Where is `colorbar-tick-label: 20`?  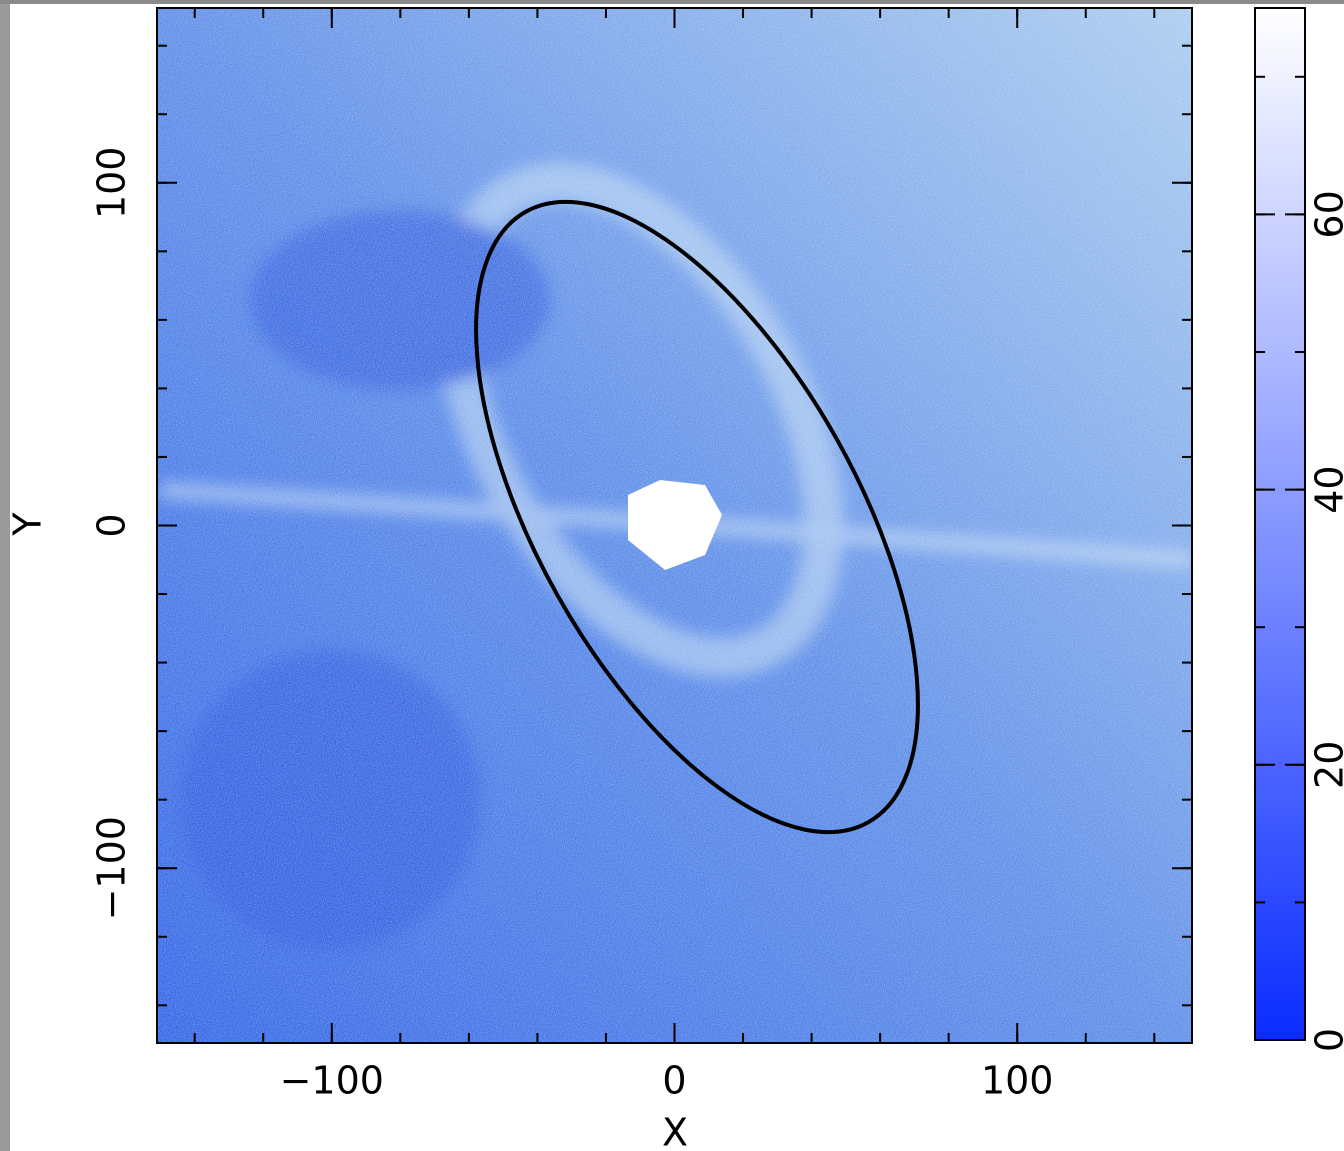 colorbar-tick-label: 20 is located at coordinates (1326, 765).